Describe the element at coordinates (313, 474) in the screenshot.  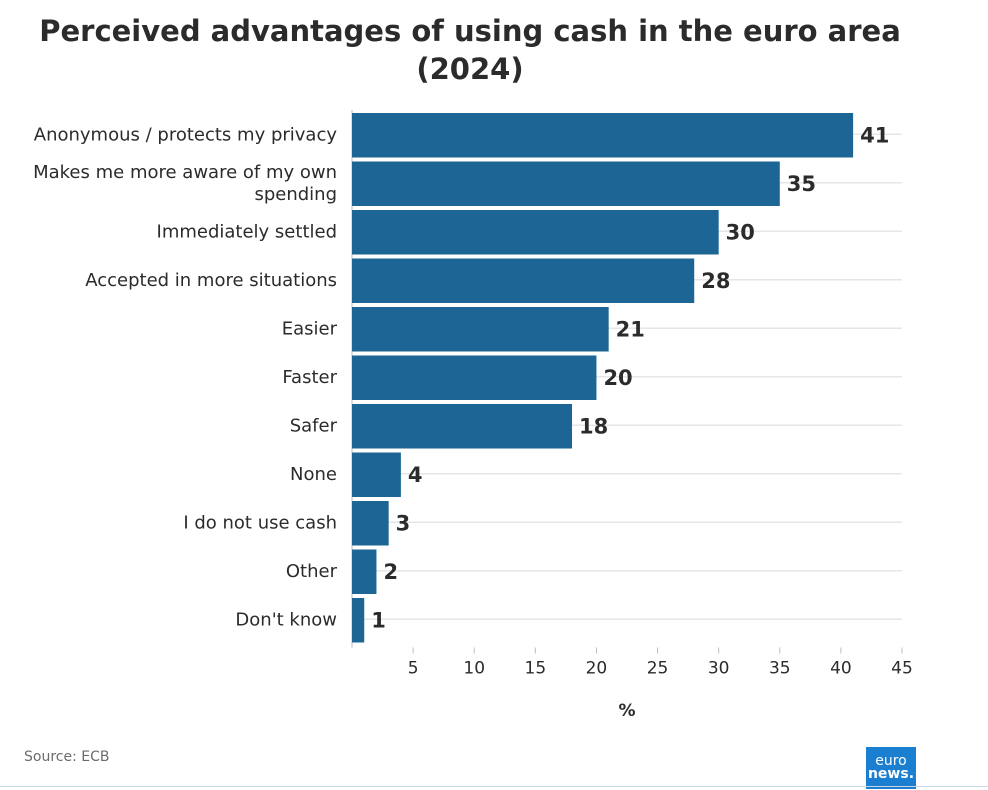
I see `category-label: None` at that location.